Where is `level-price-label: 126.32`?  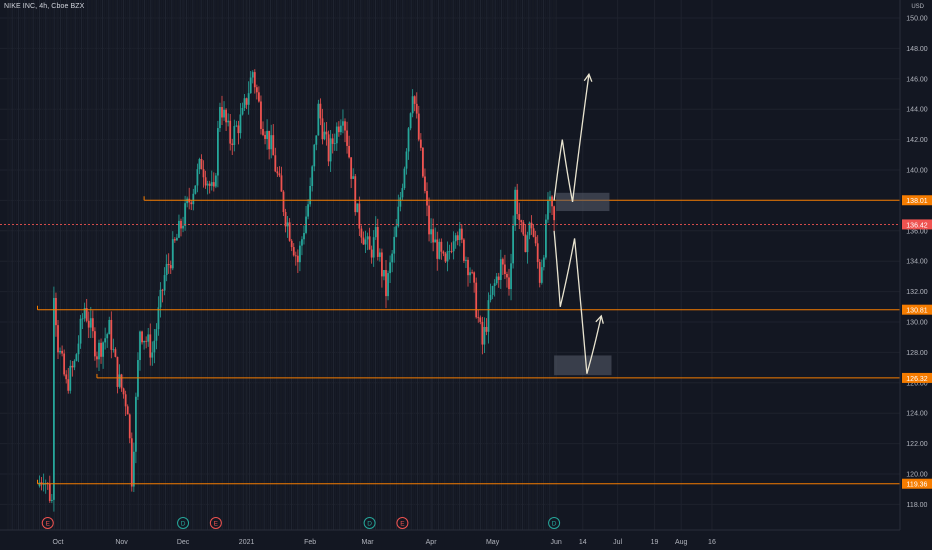
level-price-label: 126.32 is located at coordinates (917, 379).